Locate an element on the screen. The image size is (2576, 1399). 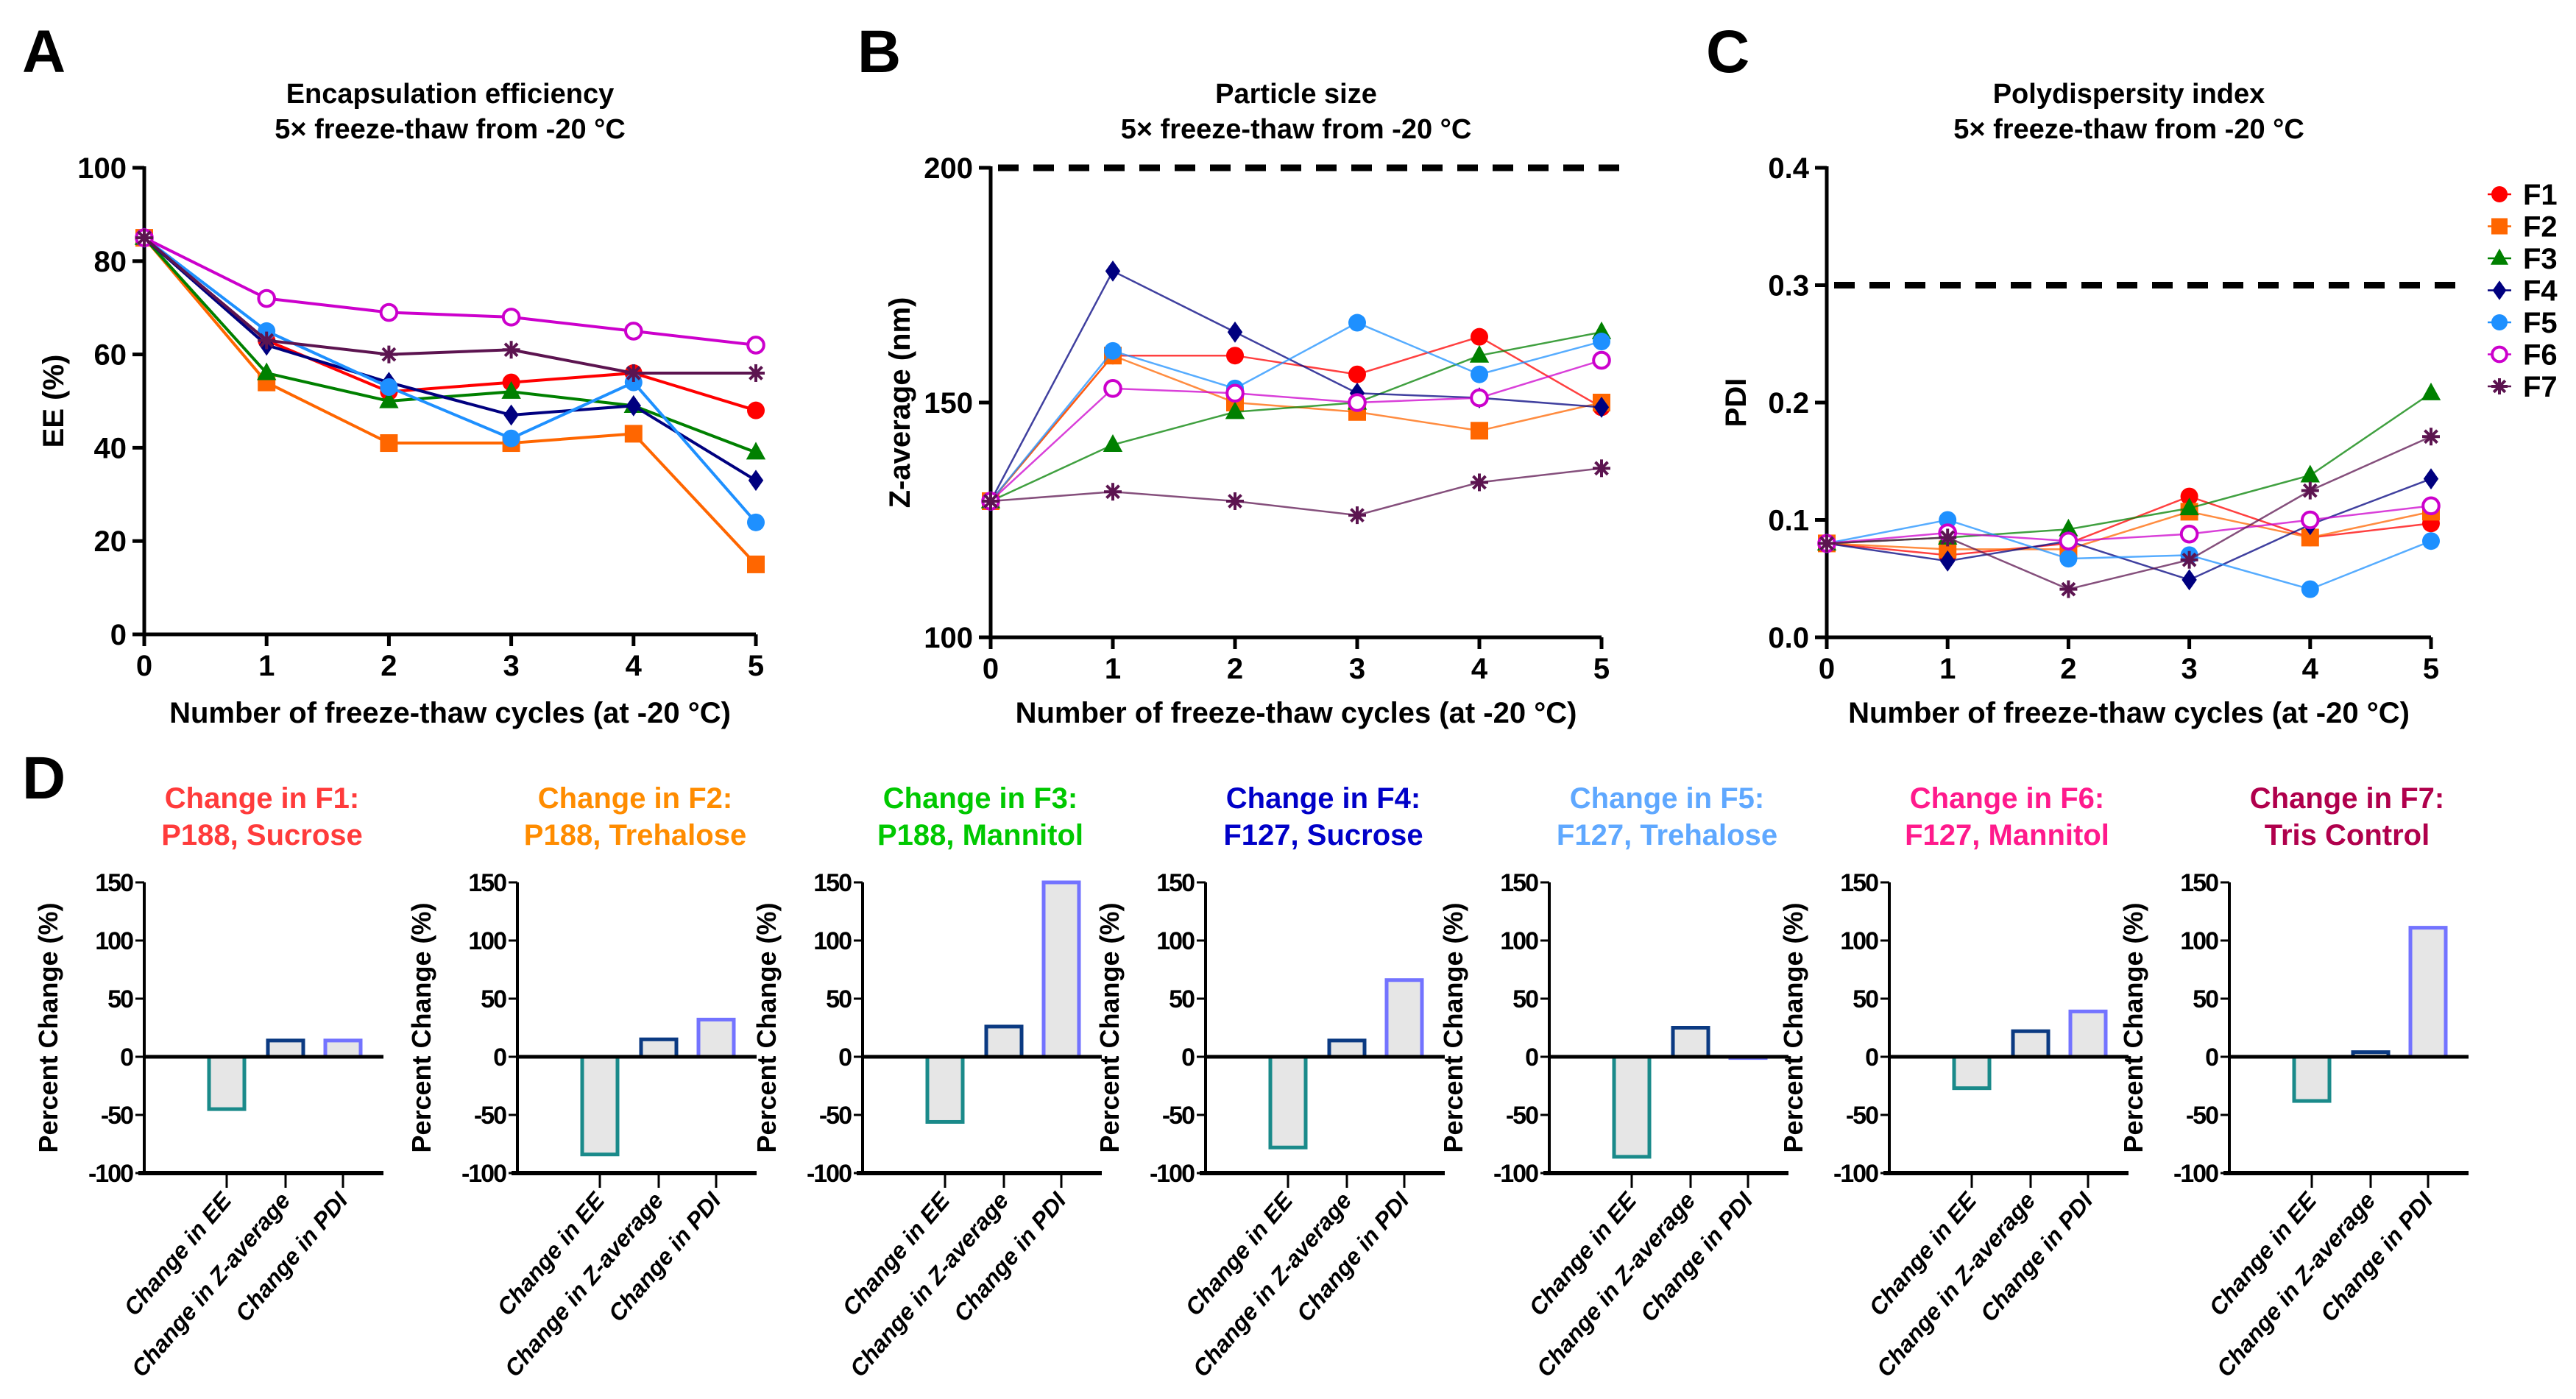
y-tick-label: 0.1 is located at coordinates (1788, 521).